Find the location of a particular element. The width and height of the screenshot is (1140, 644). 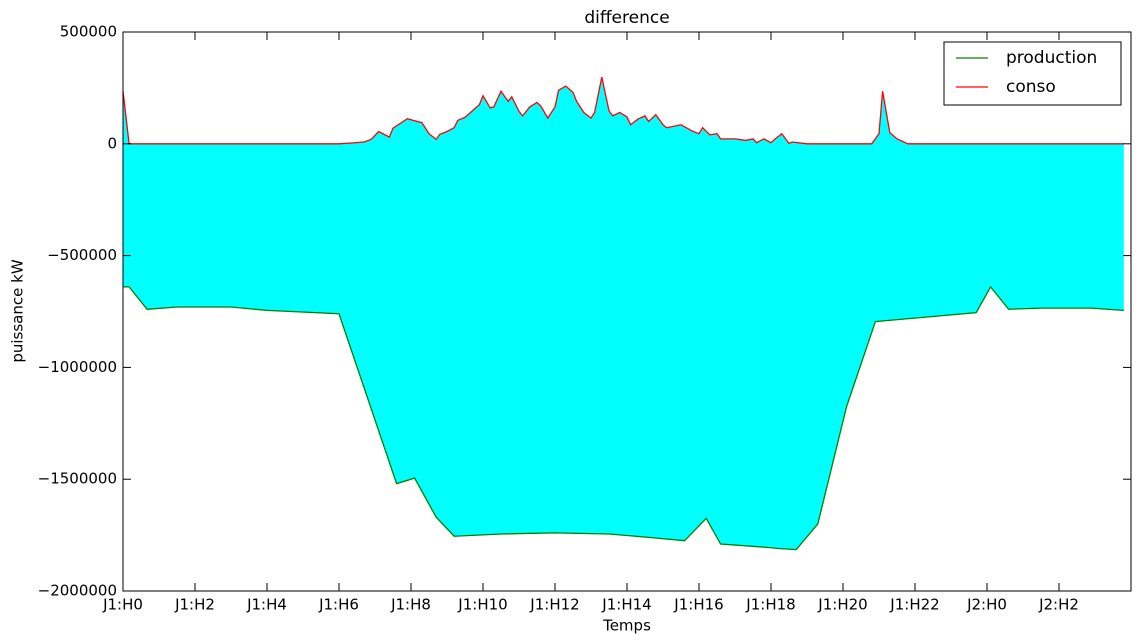

x-tick-label: J1:H10 is located at coordinates (482, 605).